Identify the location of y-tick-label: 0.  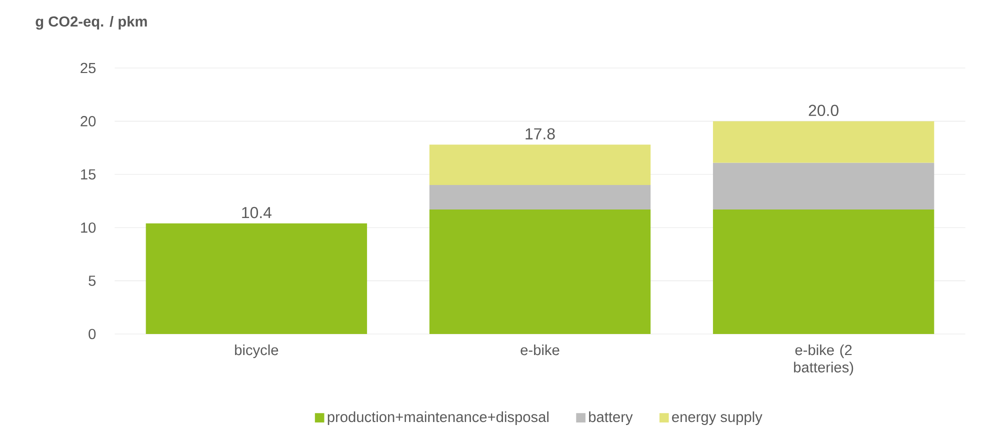
(92, 334).